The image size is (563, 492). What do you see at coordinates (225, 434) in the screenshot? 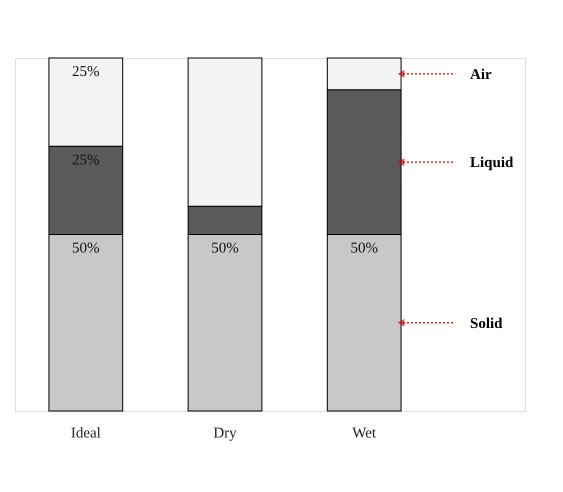
I see `x-tick-label: Dry` at bounding box center [225, 434].